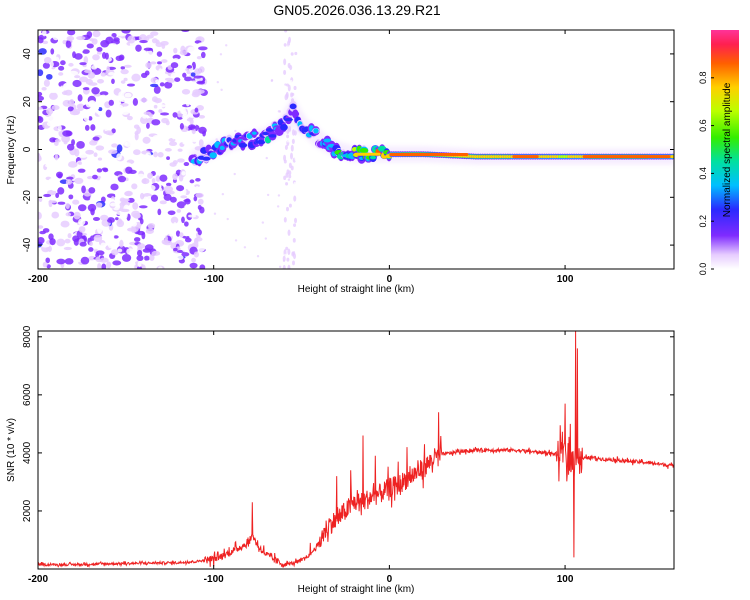 This screenshot has height=600, width=750. Describe the element at coordinates (27, 510) in the screenshot. I see `snr-y-tick-label: 2000` at that location.